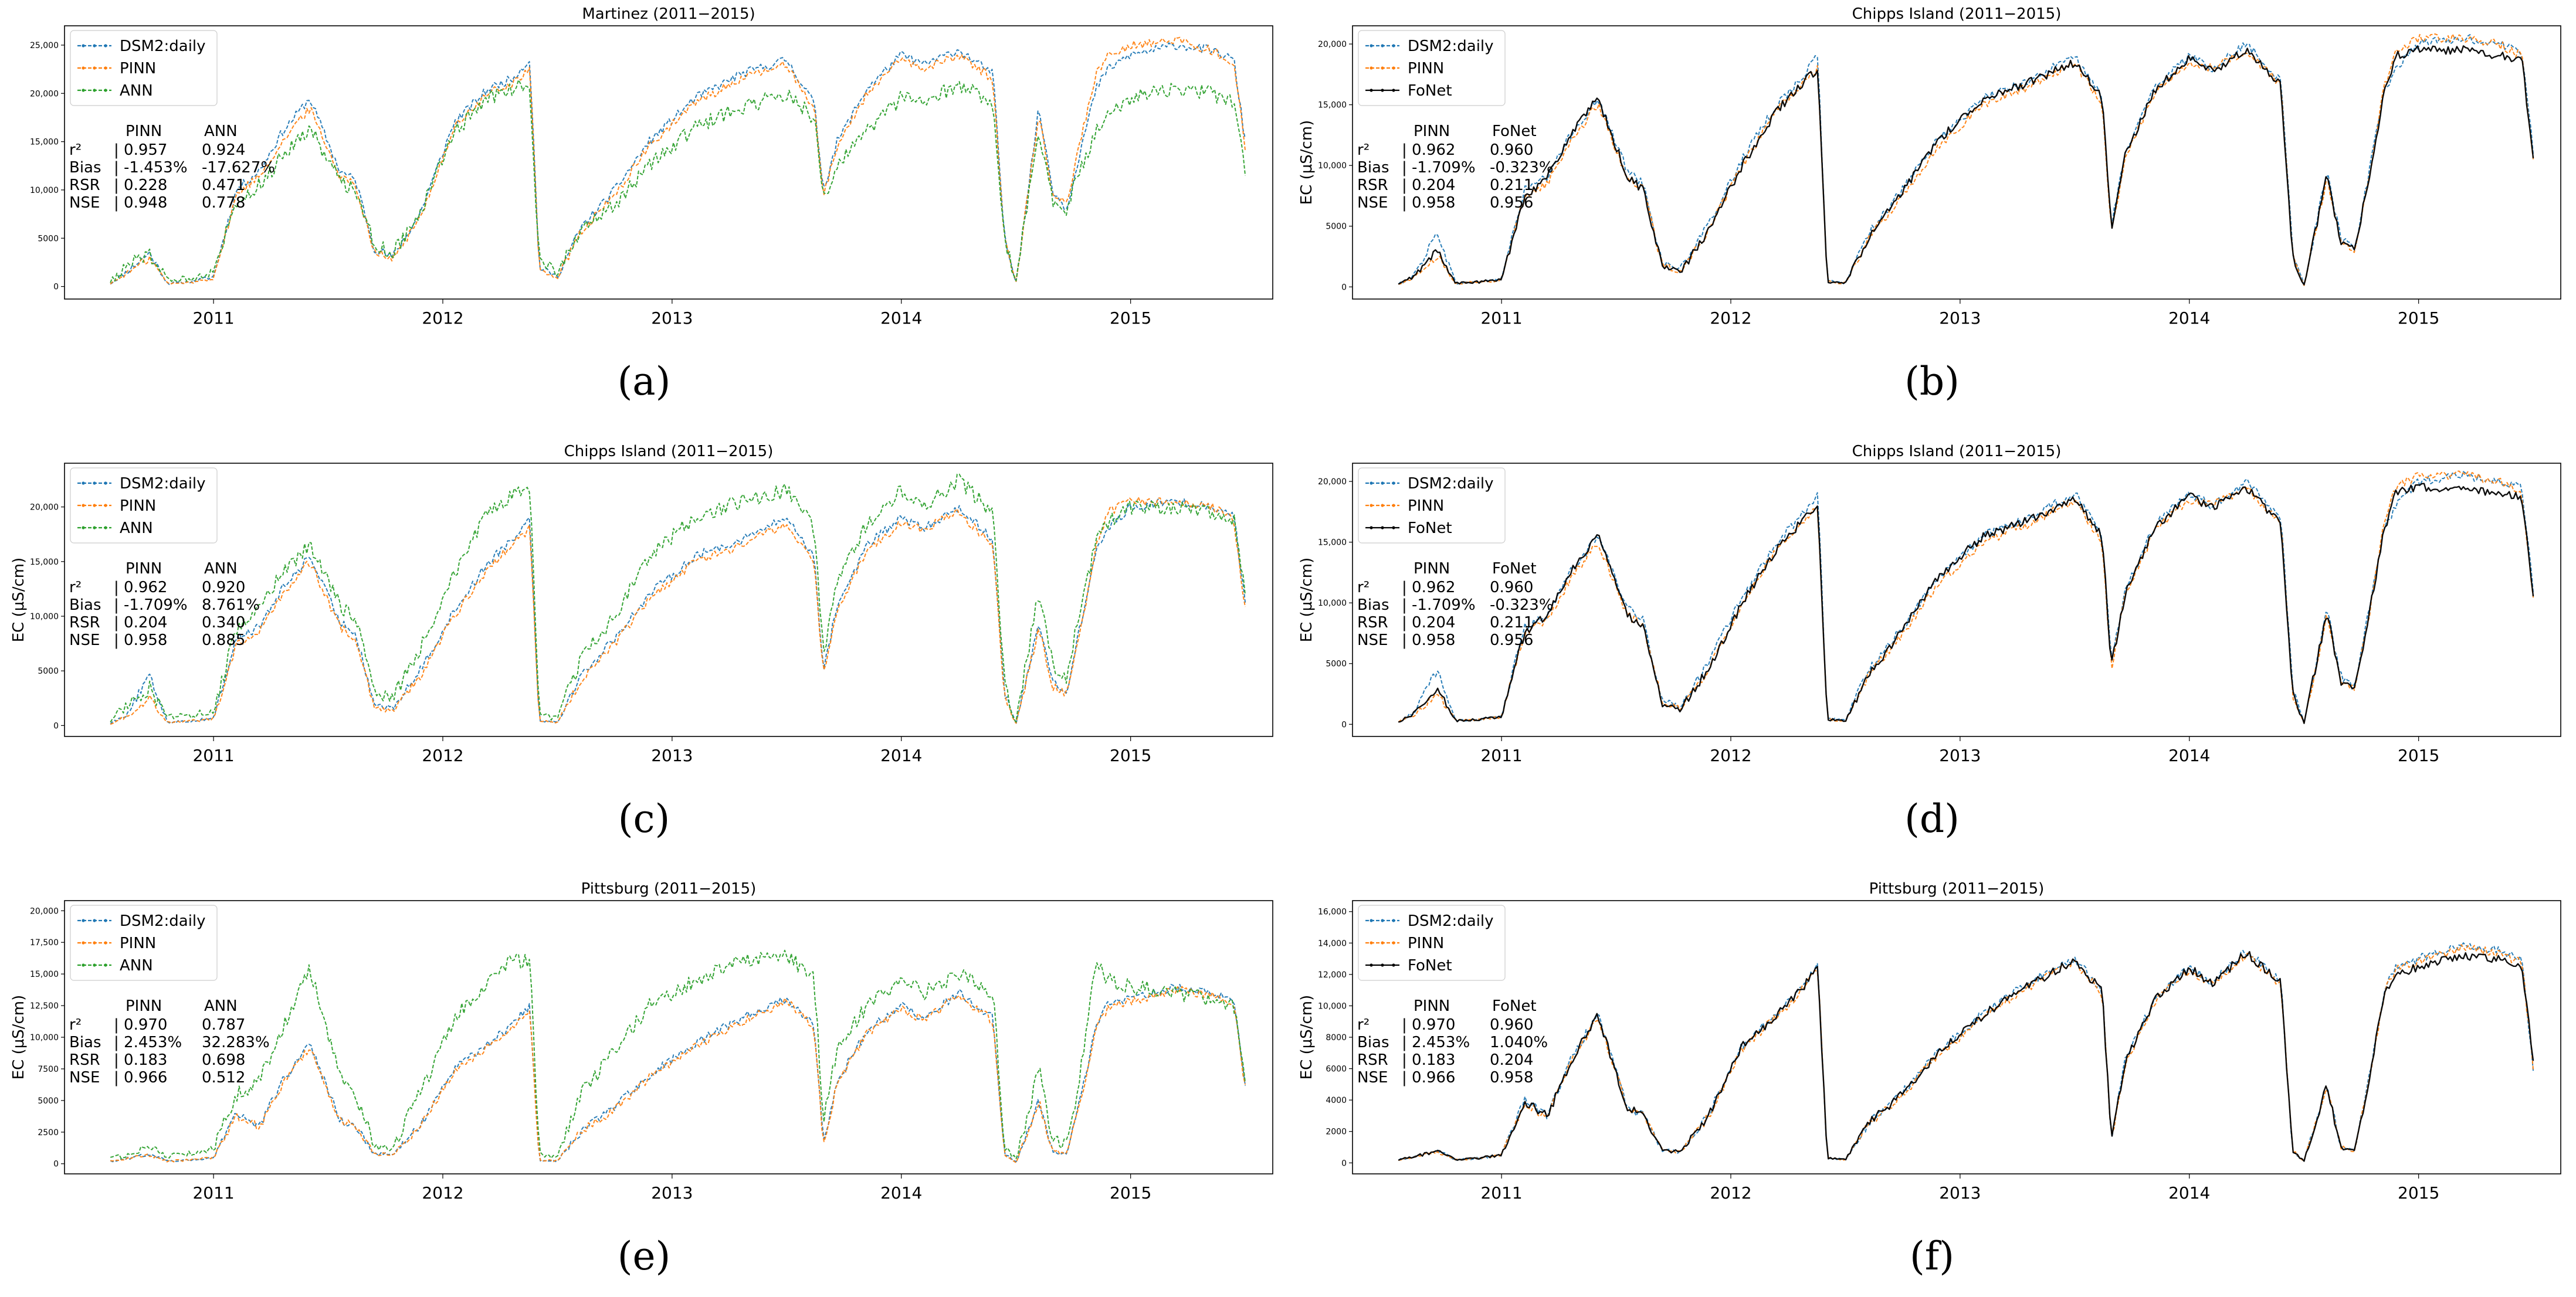 The height and width of the screenshot is (1297, 2576). Describe the element at coordinates (668, 14) in the screenshot. I see `chart-title: Martinez (2011−2015)` at that location.